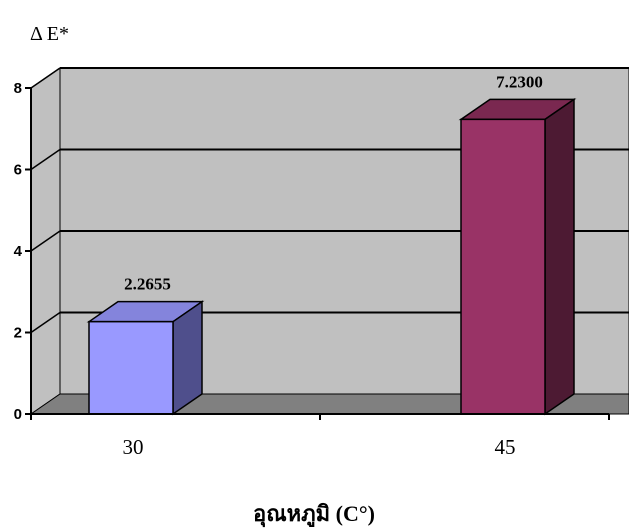 Image resolution: width=629 pixels, height=531 pixels. I want to click on y-tick-label-2: 2, so click(18, 333).